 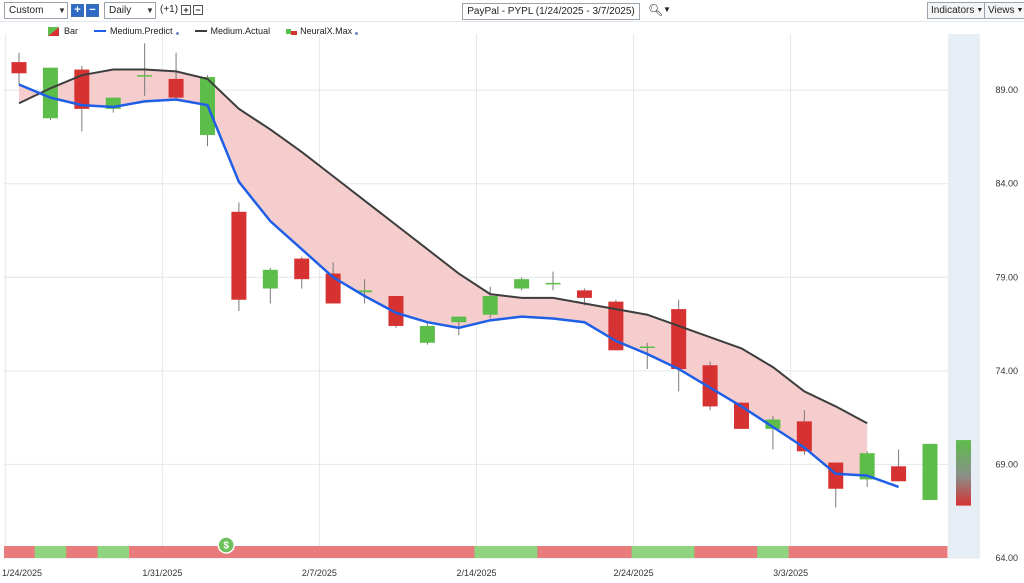 I want to click on zoom-out-button: −, so click(x=92, y=10).